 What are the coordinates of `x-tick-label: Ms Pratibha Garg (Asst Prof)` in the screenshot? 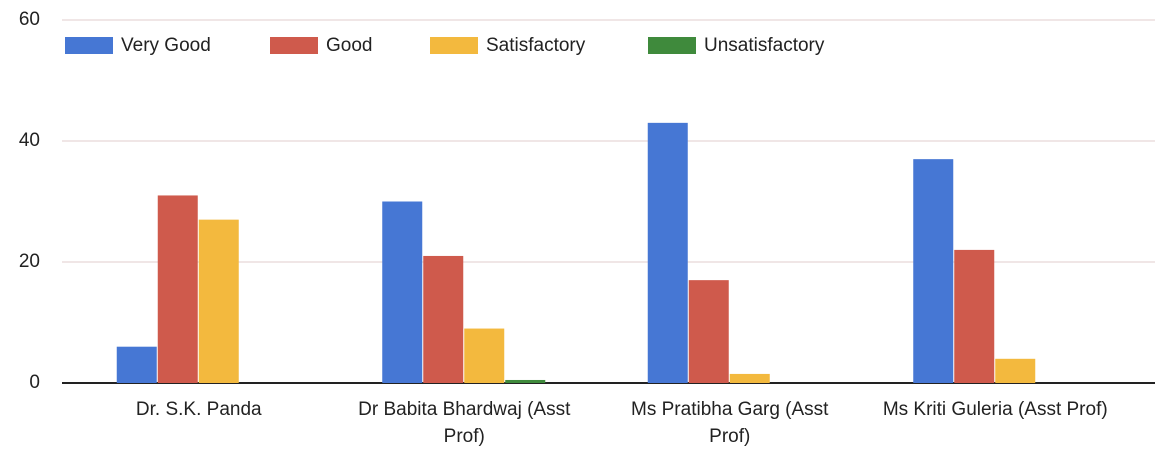 It's located at (730, 423).